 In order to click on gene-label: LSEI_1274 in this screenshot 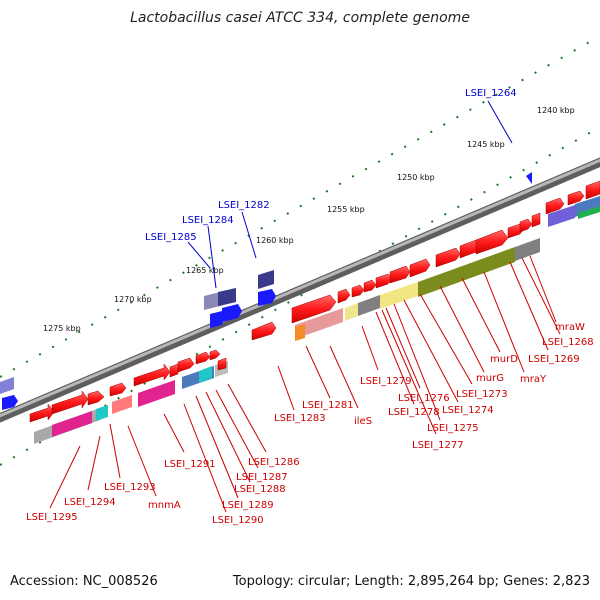, I will do `click(468, 410)`.